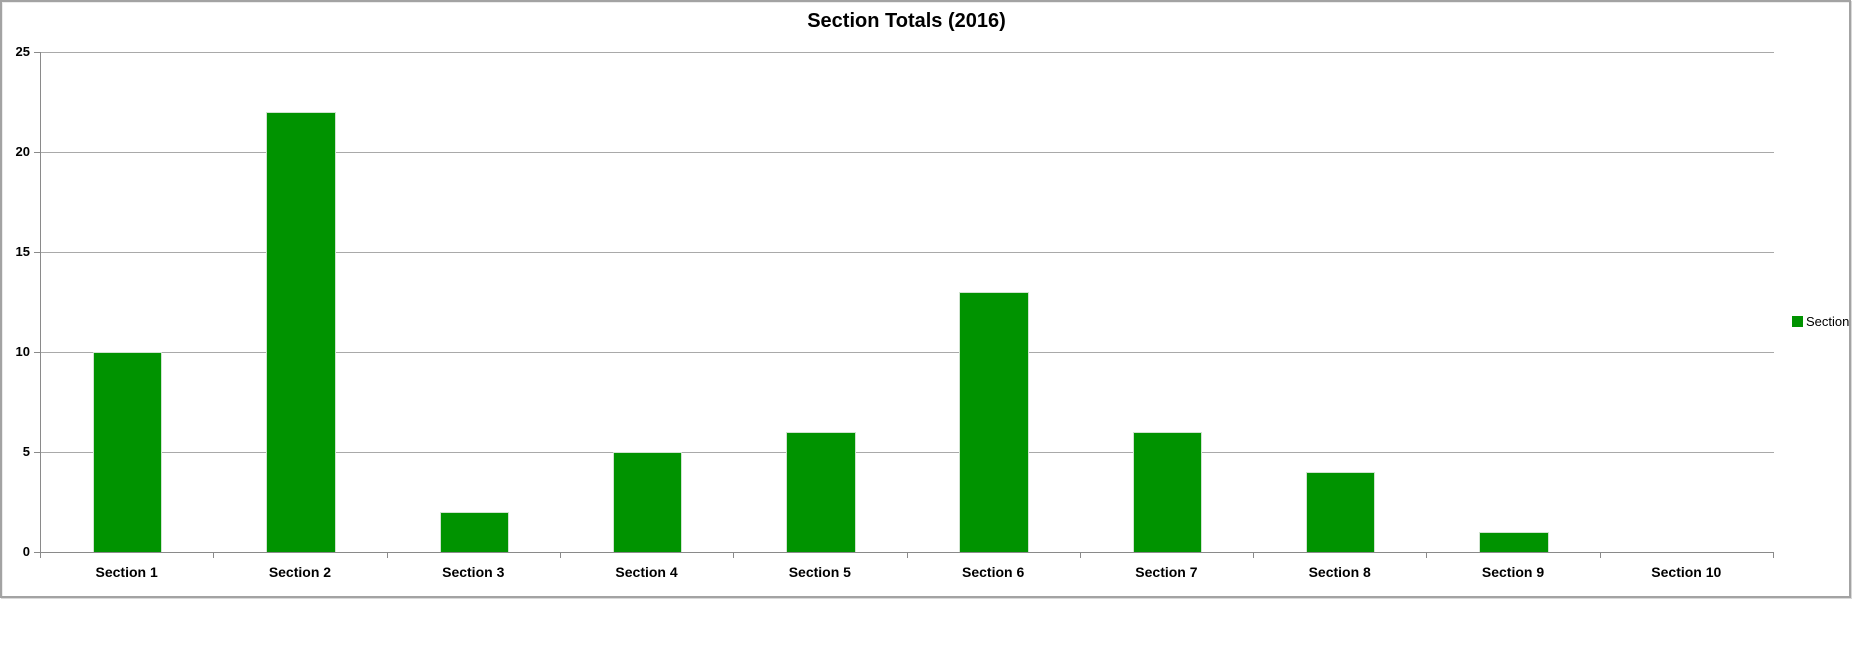 The width and height of the screenshot is (1853, 648). What do you see at coordinates (1686, 572) in the screenshot?
I see `x-label-section-10: Section 10` at bounding box center [1686, 572].